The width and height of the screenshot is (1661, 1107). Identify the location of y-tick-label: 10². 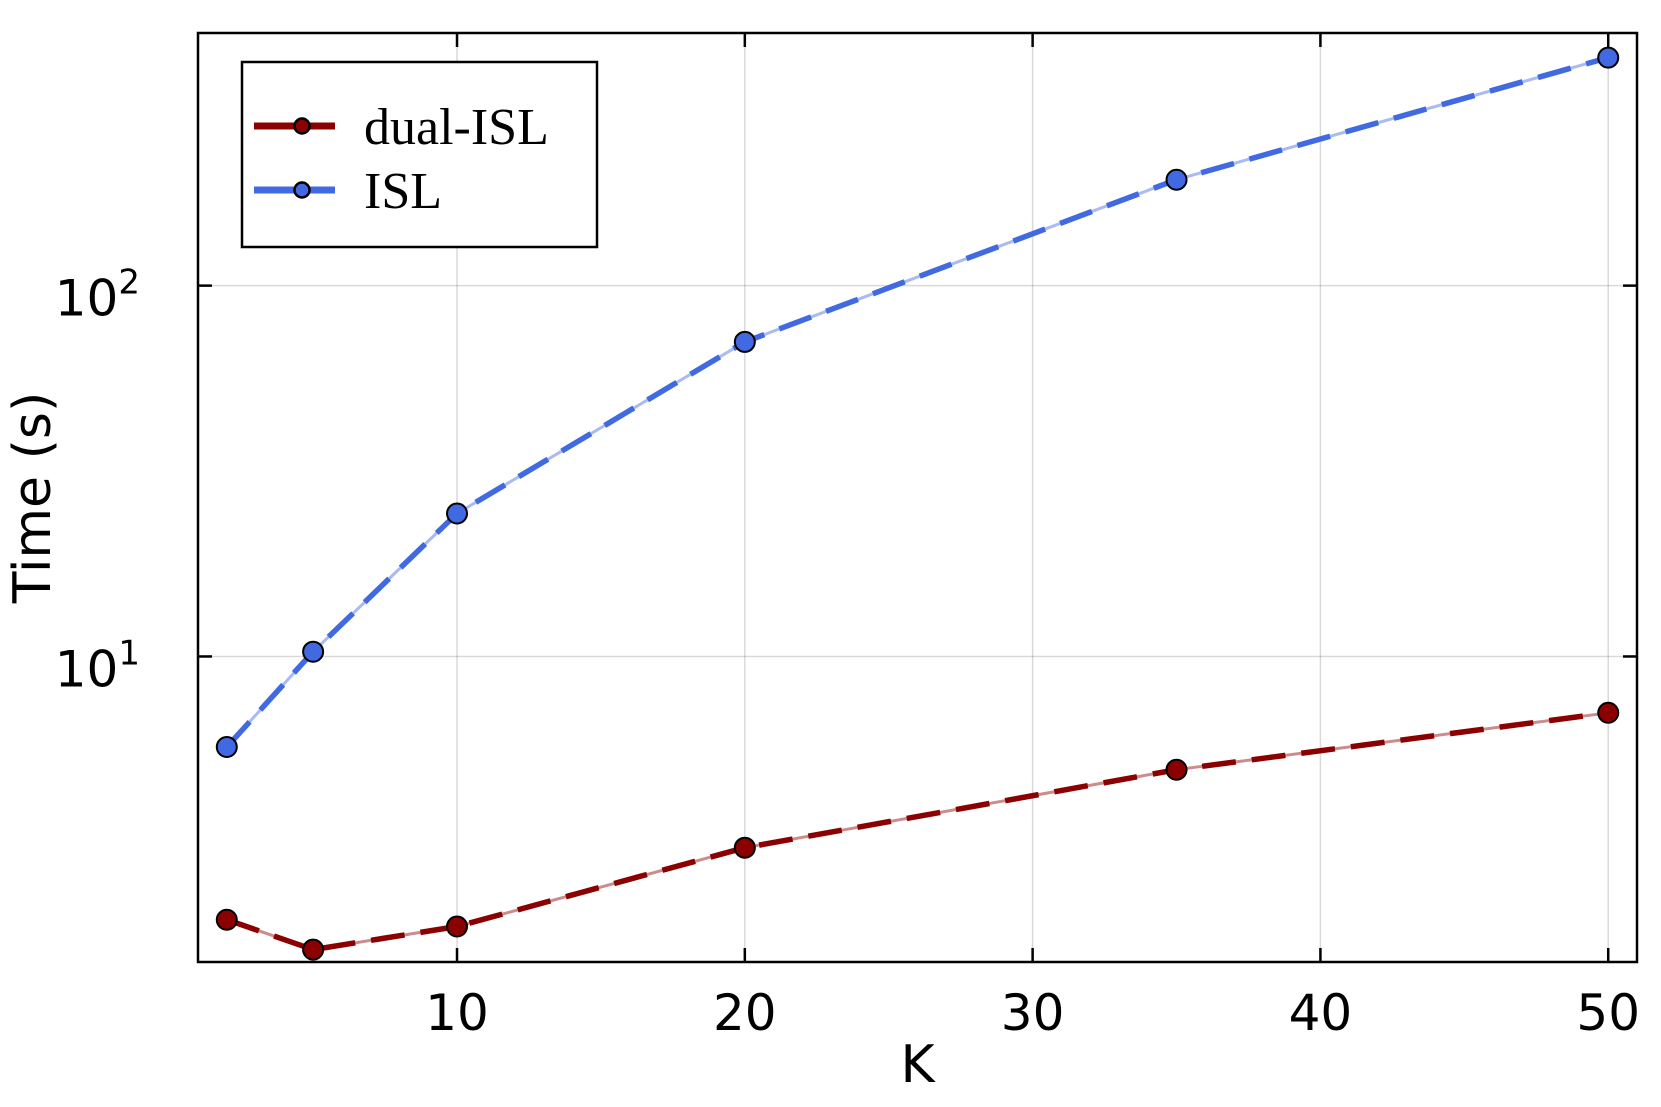
(97, 295).